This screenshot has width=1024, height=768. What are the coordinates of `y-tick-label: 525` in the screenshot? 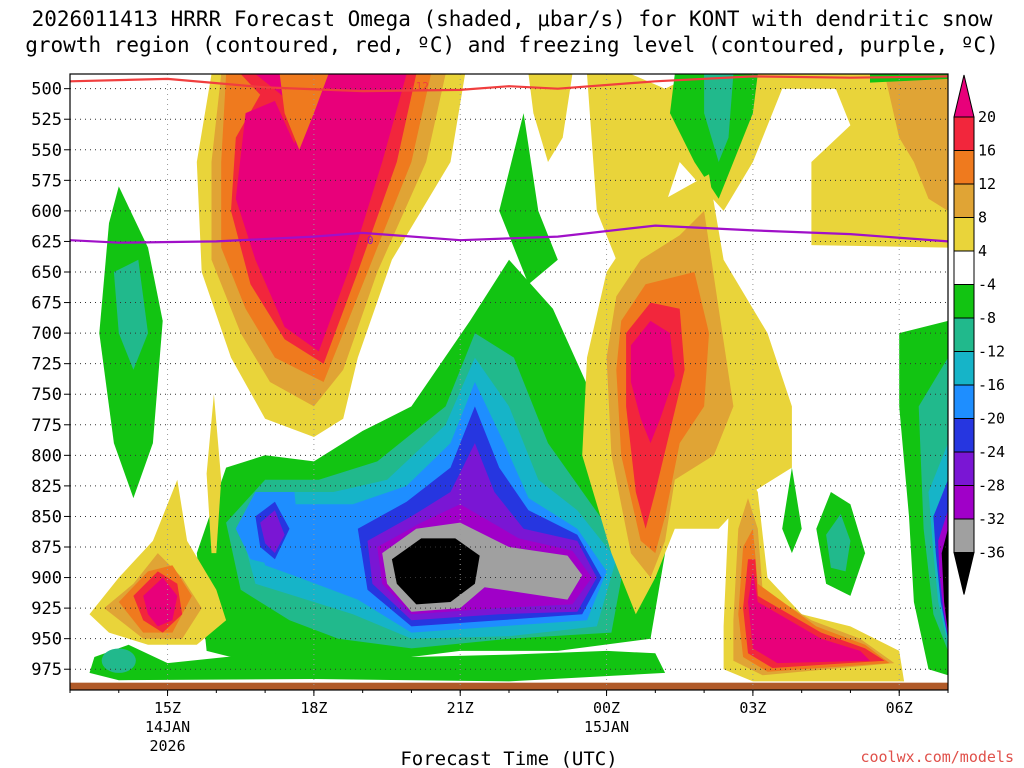 It's located at (46, 120).